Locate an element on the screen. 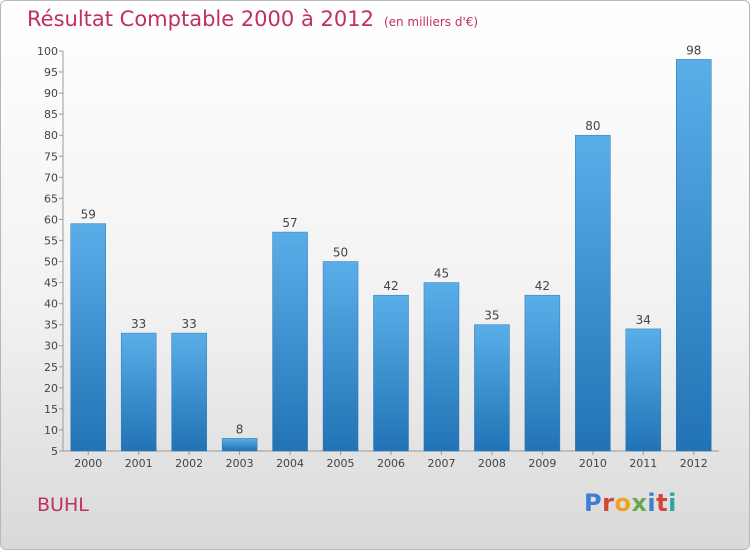 This screenshot has height=550, width=750. bar-value-label: 98 is located at coordinates (693, 50).